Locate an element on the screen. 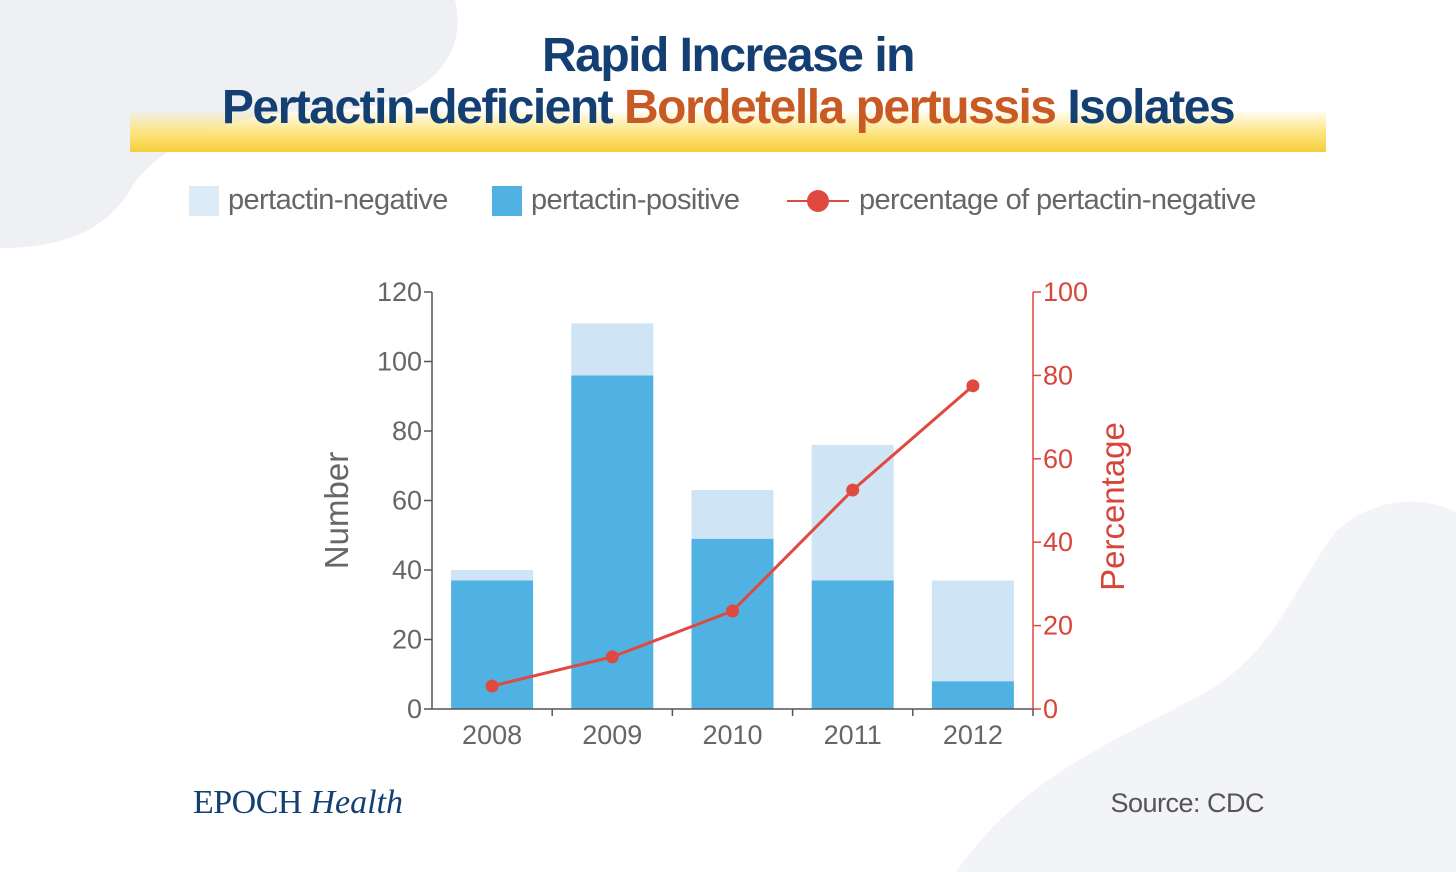  y-axis-title: Number is located at coordinates (336, 510).